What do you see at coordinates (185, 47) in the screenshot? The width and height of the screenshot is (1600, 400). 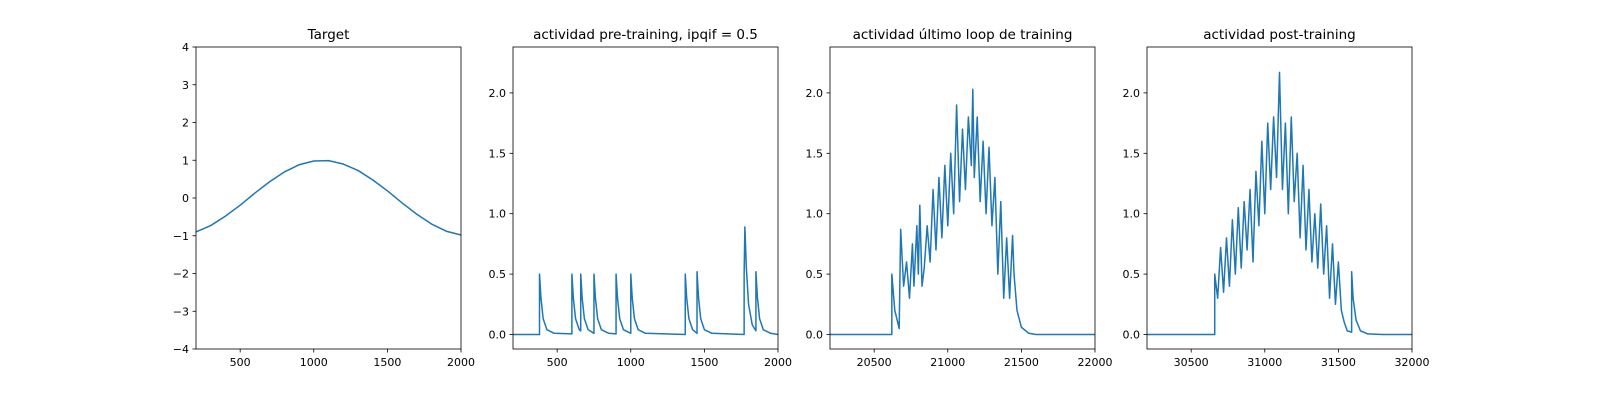 I see `y-tick-label: 4` at bounding box center [185, 47].